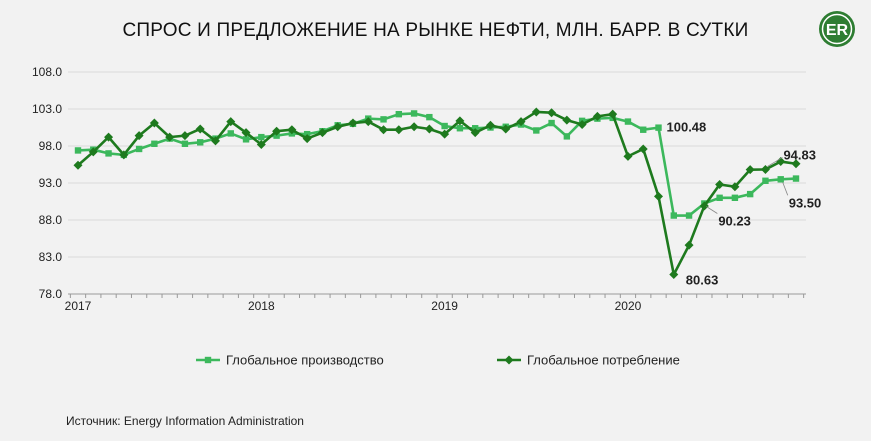  I want to click on logo-circle, so click(837, 29).